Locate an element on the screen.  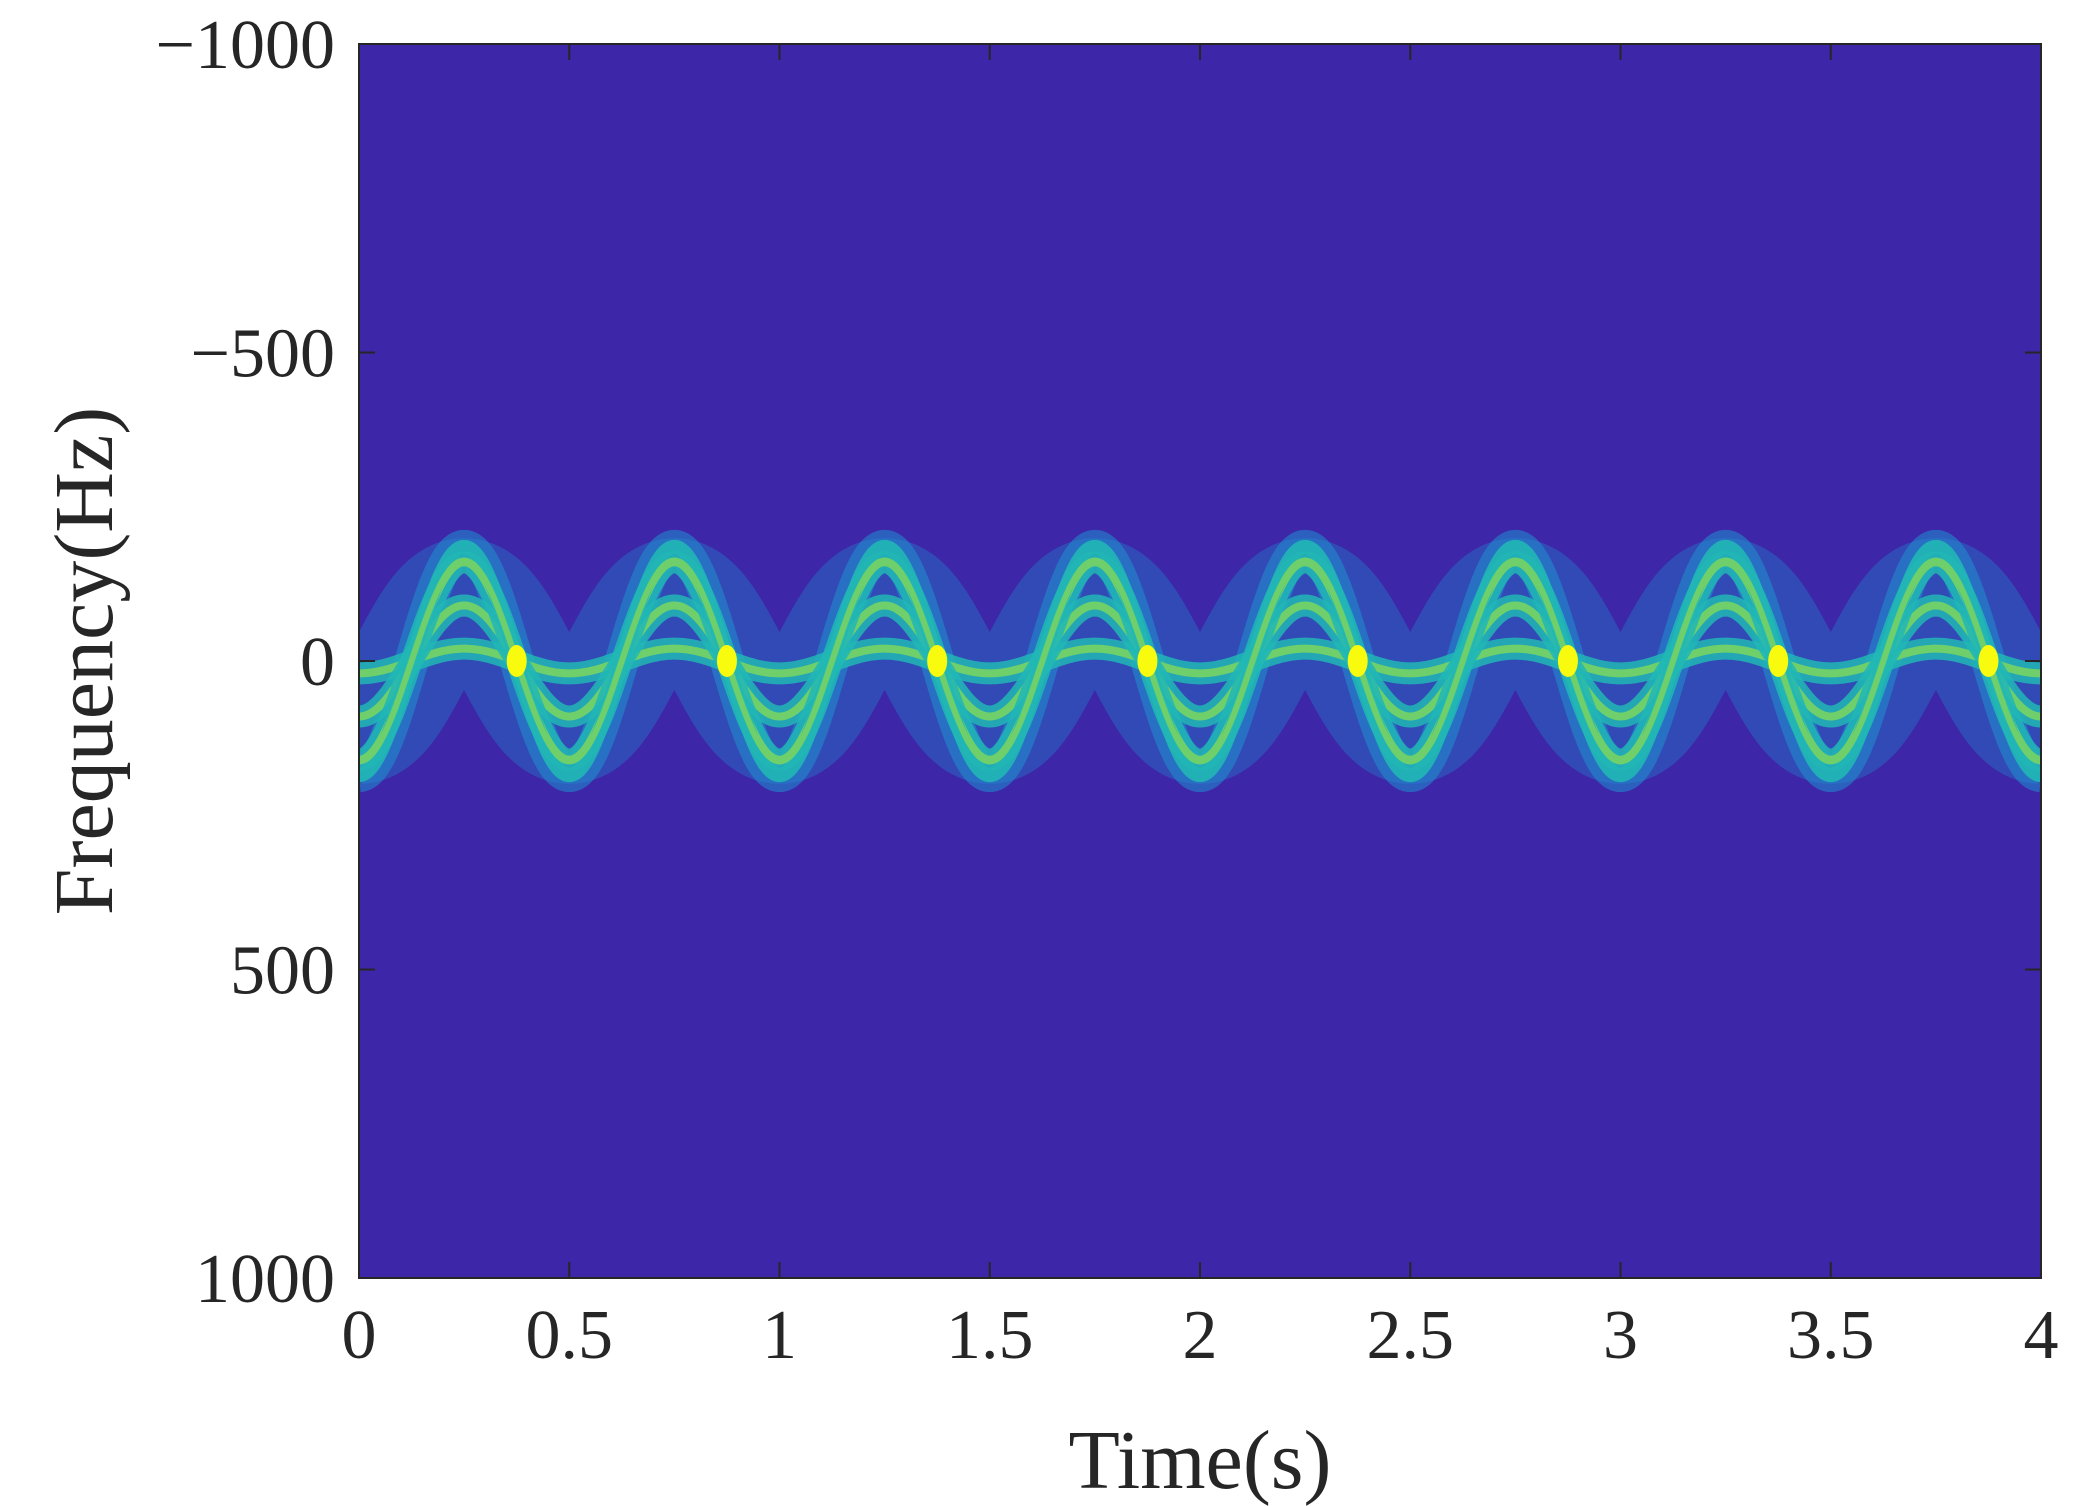
y-tick-label-0: −1000 is located at coordinates (245, 45).